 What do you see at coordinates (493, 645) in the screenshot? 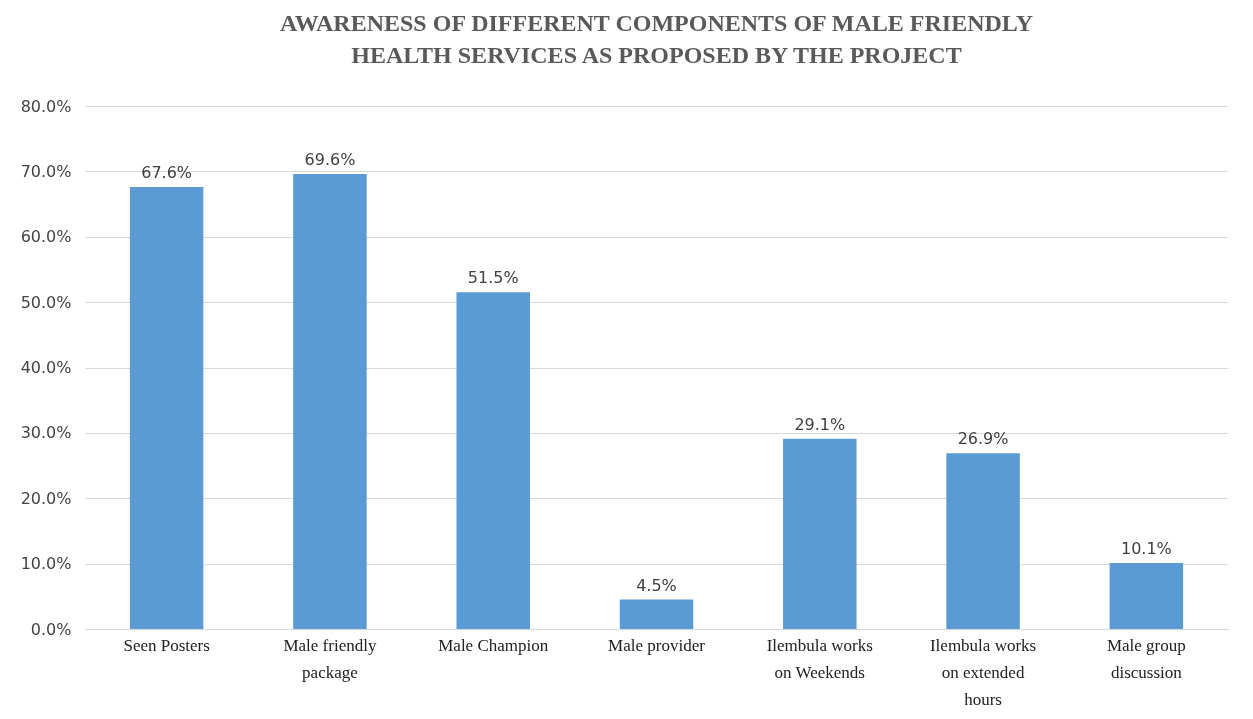
I see `x-tick-label: Male Champion` at bounding box center [493, 645].